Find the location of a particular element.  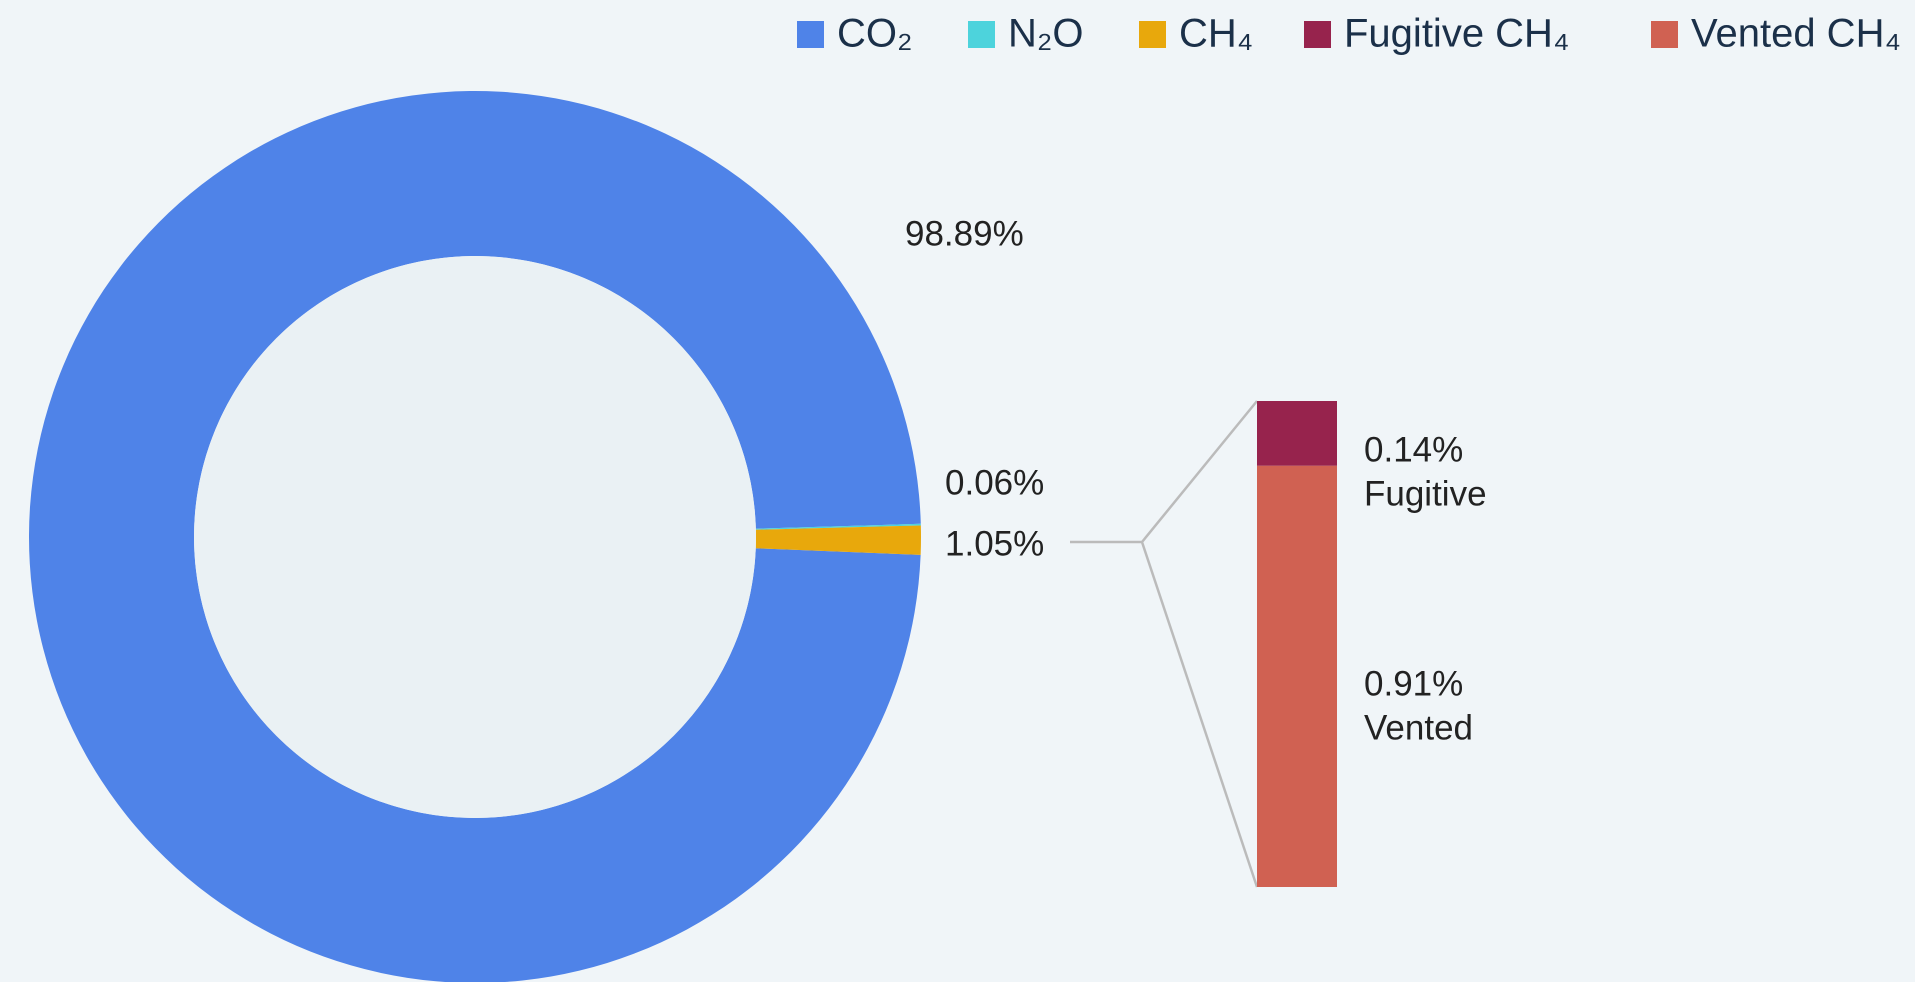

slice-label: 0.06% is located at coordinates (994, 482).